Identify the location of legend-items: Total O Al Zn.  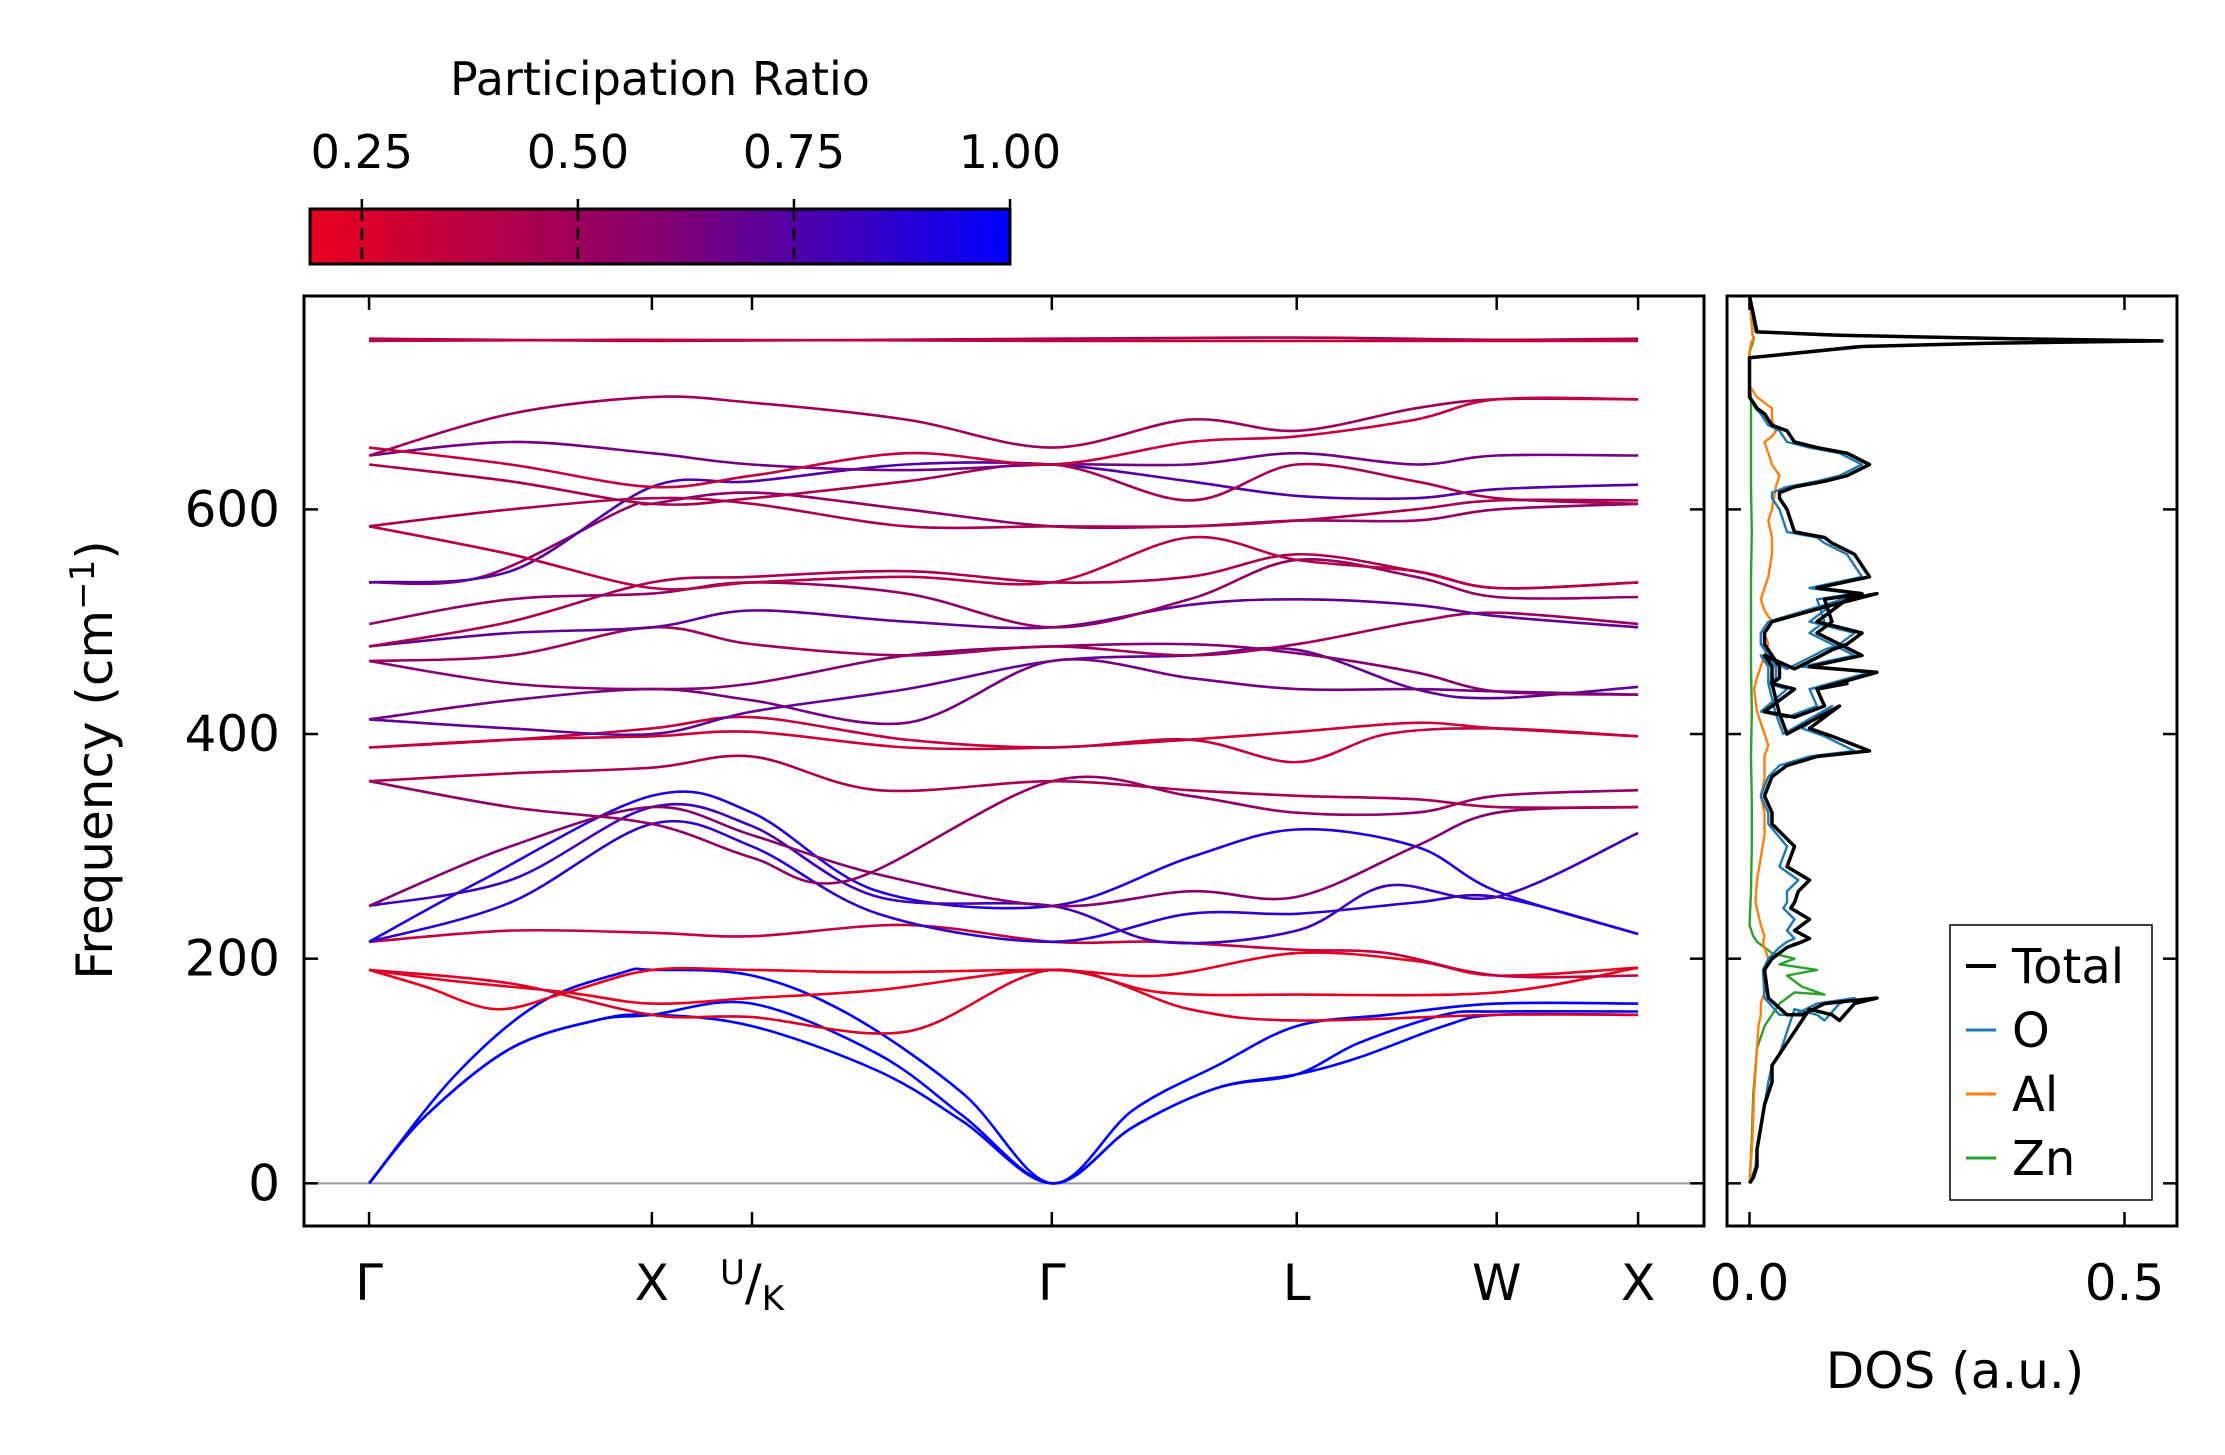
(2045, 1063).